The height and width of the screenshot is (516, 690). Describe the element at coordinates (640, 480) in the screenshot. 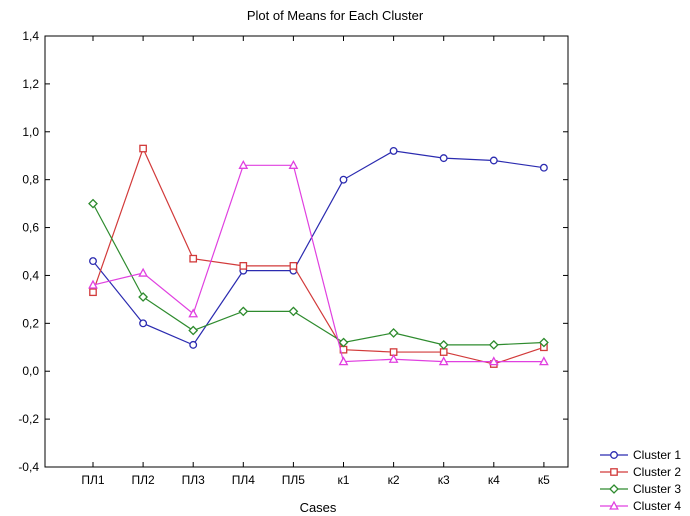

I see `legend: Cluster 1 Cluster 2 Cluster 3 Cluster 4` at that location.